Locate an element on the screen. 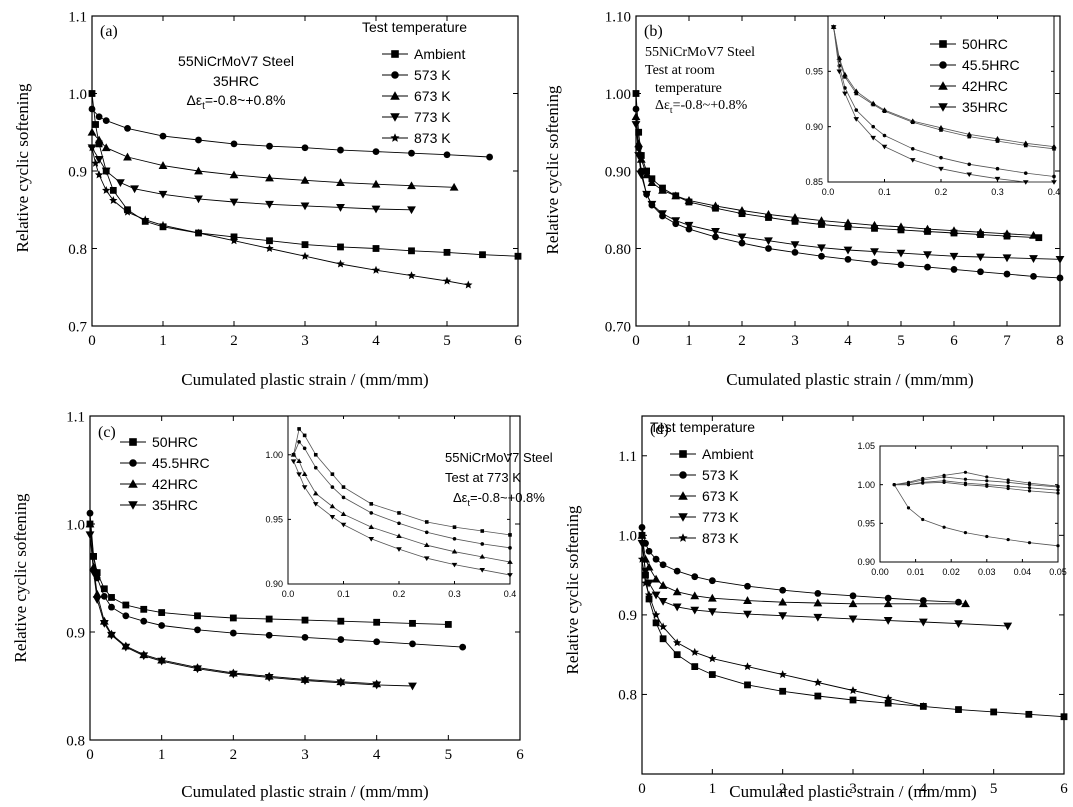 The width and height of the screenshot is (1073, 807). panel-d-inset-series-0-point is located at coordinates (944, 527).